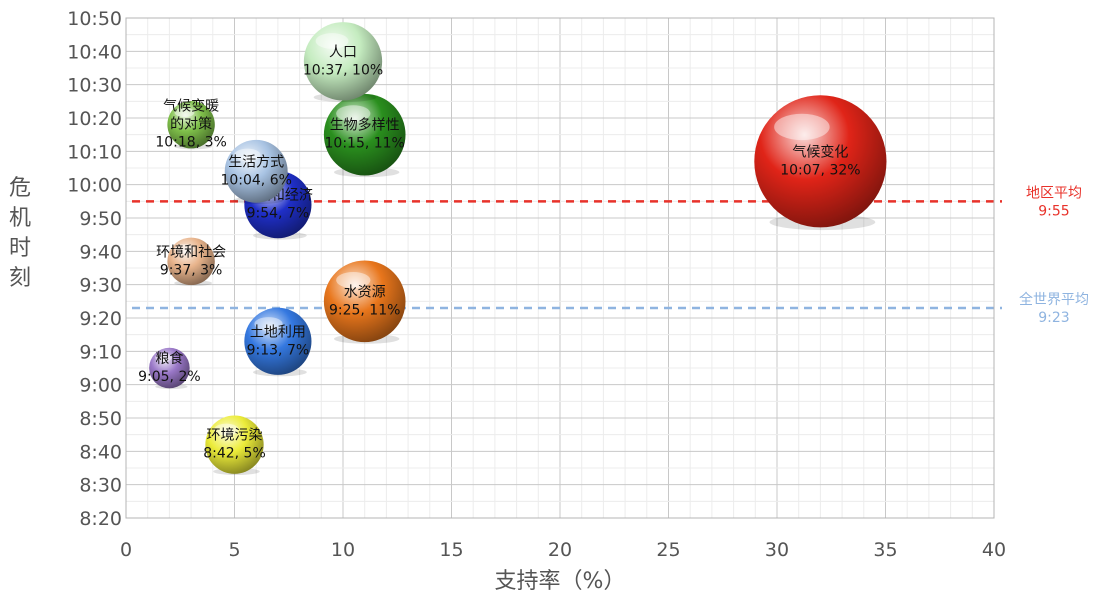 The width and height of the screenshot is (1106, 601). I want to click on bubble-value-label: 8:42, 5%, so click(234, 454).